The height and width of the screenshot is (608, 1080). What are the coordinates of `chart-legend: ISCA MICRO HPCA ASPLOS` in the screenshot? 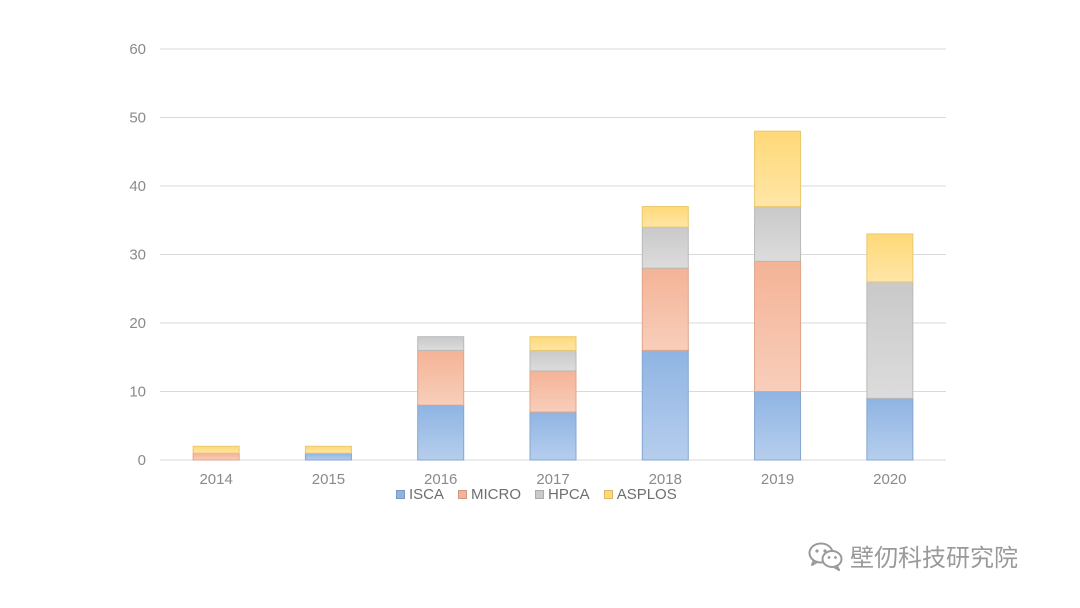 It's located at (536, 494).